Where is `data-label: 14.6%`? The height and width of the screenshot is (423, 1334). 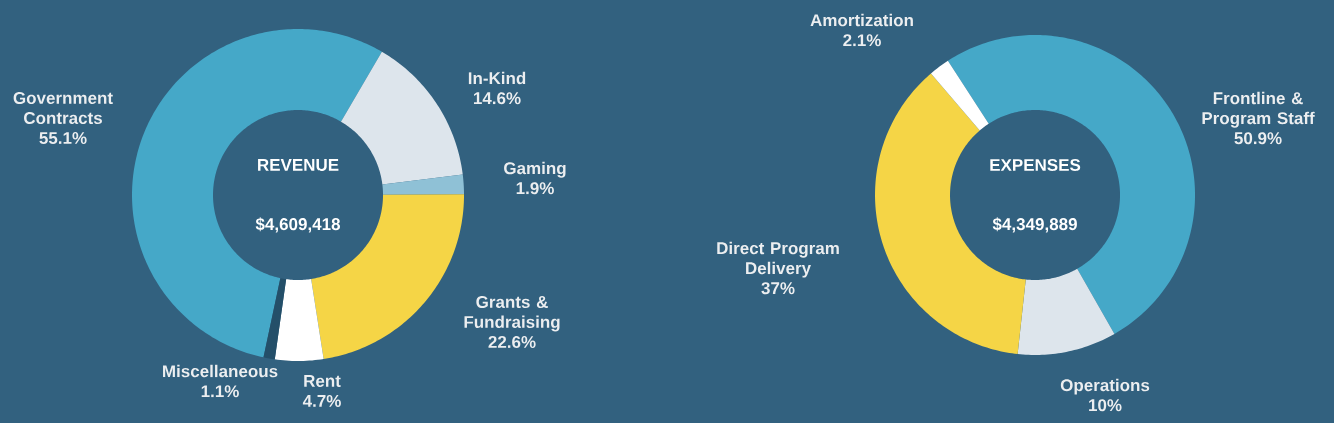
data-label: 14.6% is located at coordinates (497, 98).